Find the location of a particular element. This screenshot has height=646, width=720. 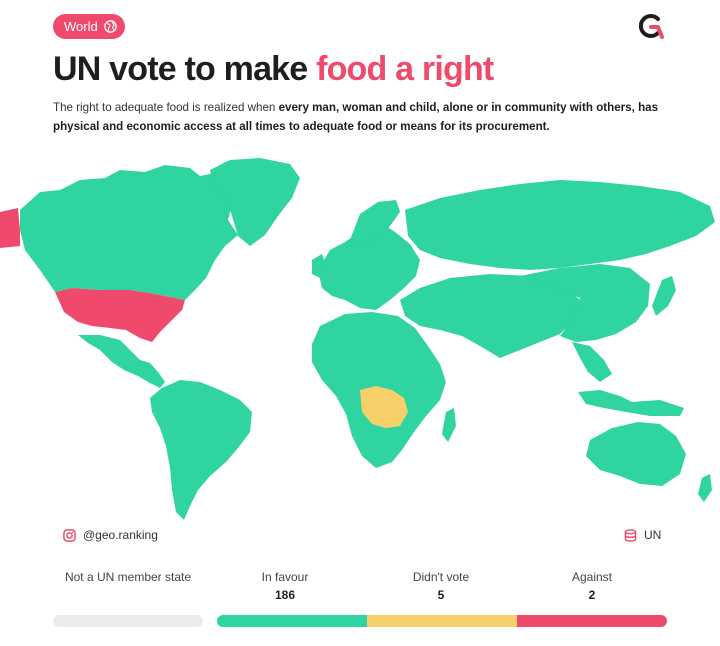

instagram-icon is located at coordinates (69, 535).